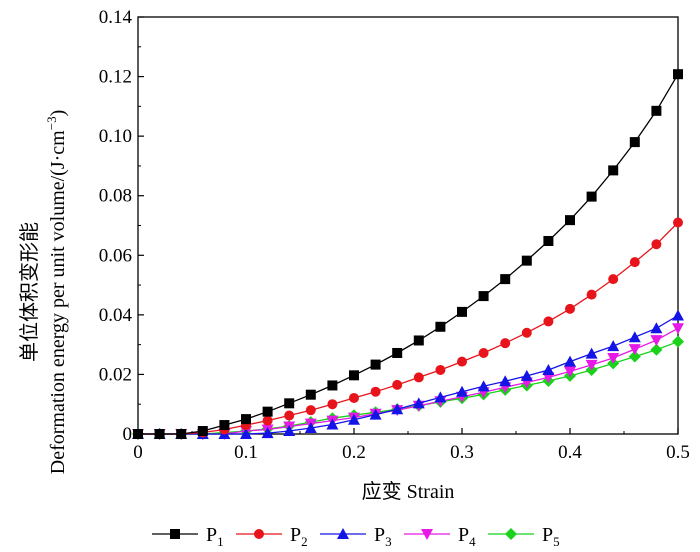 Image resolution: width=700 pixels, height=552 pixels. Describe the element at coordinates (220, 541) in the screenshot. I see `legend-label-sub: 1` at that location.